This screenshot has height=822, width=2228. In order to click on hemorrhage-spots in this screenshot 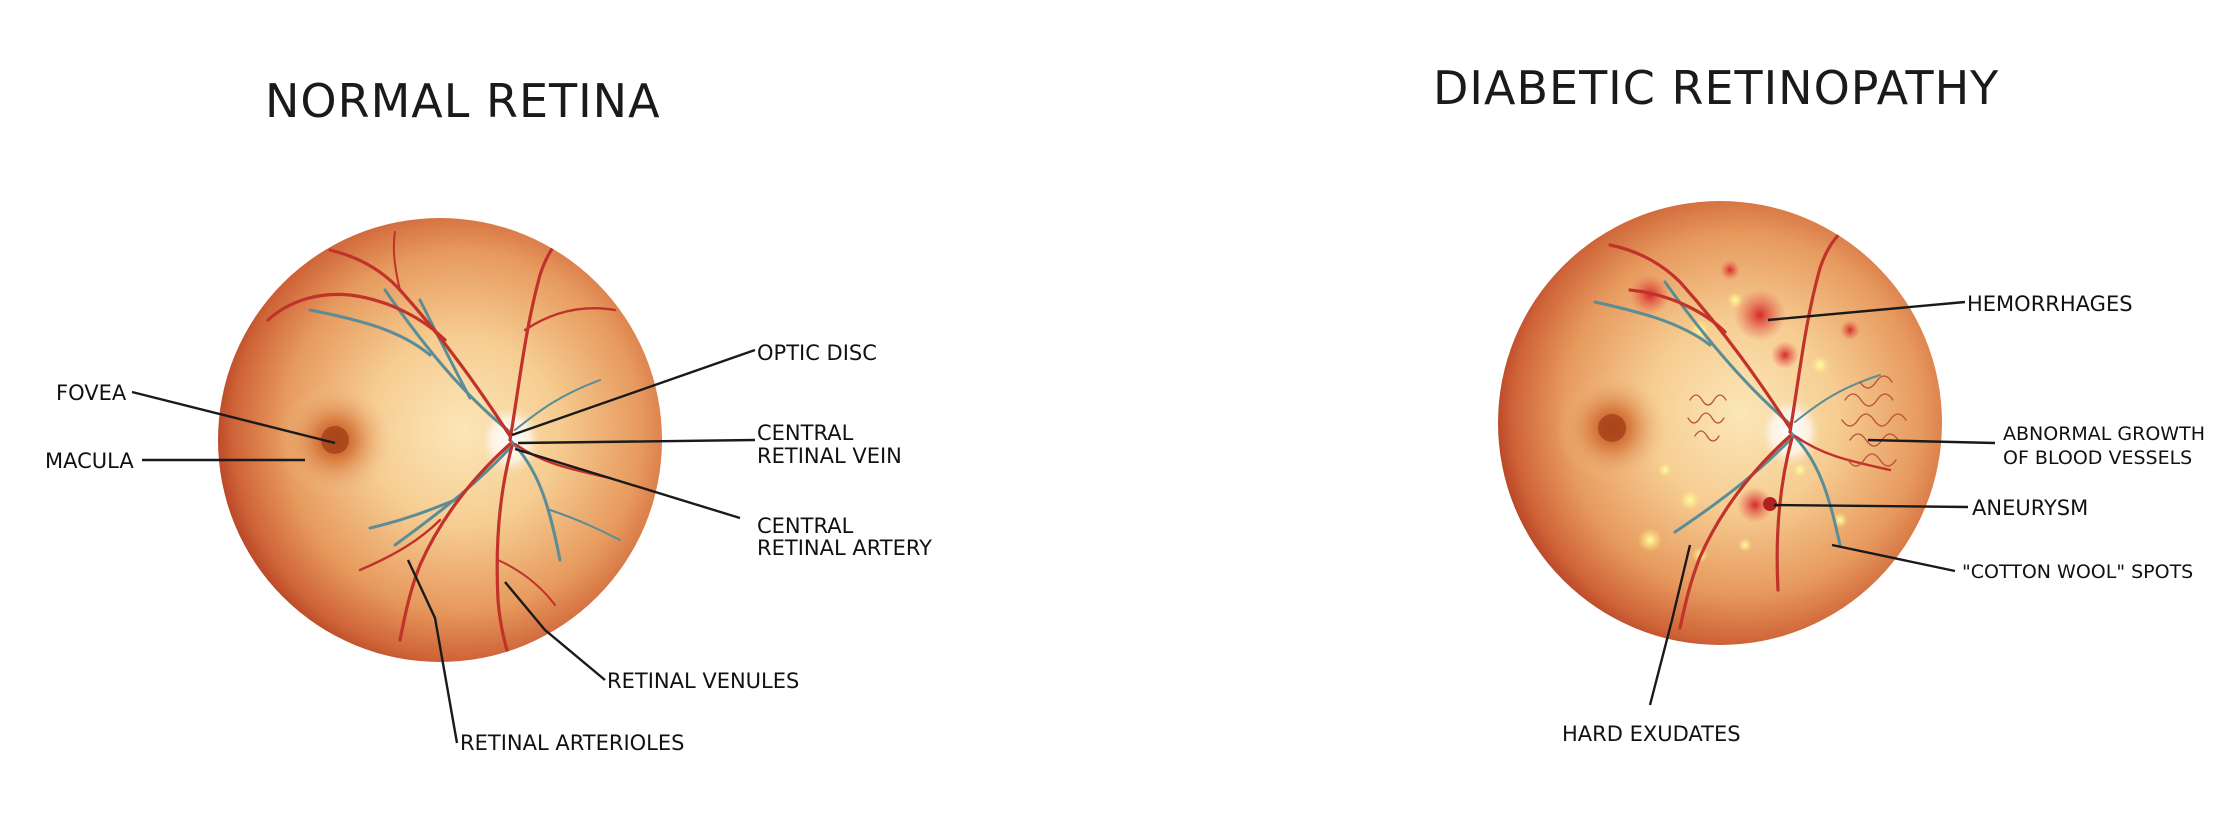, I will do `click(1745, 391)`.